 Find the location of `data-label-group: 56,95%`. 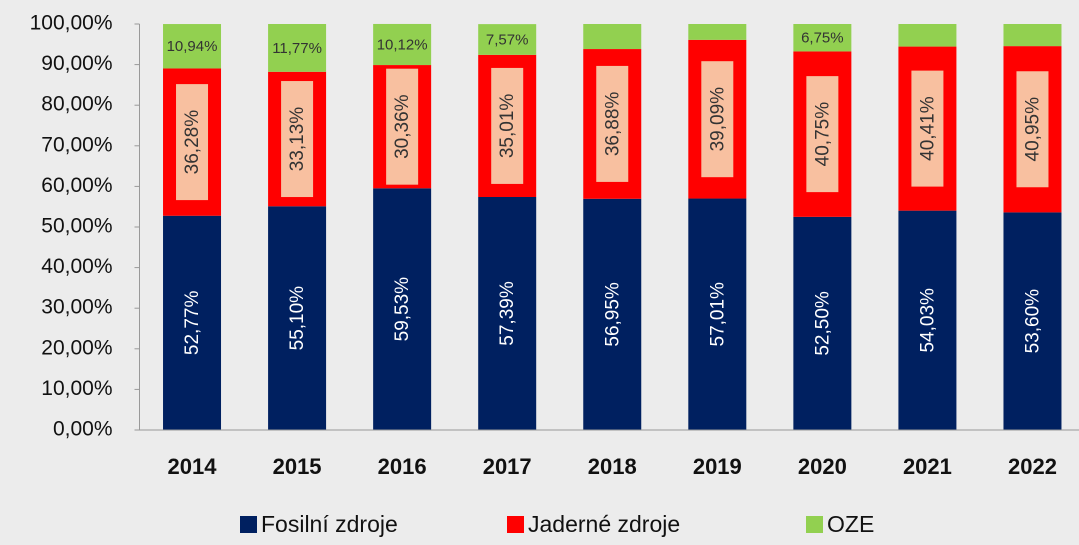

data-label-group: 56,95% is located at coordinates (612, 314).